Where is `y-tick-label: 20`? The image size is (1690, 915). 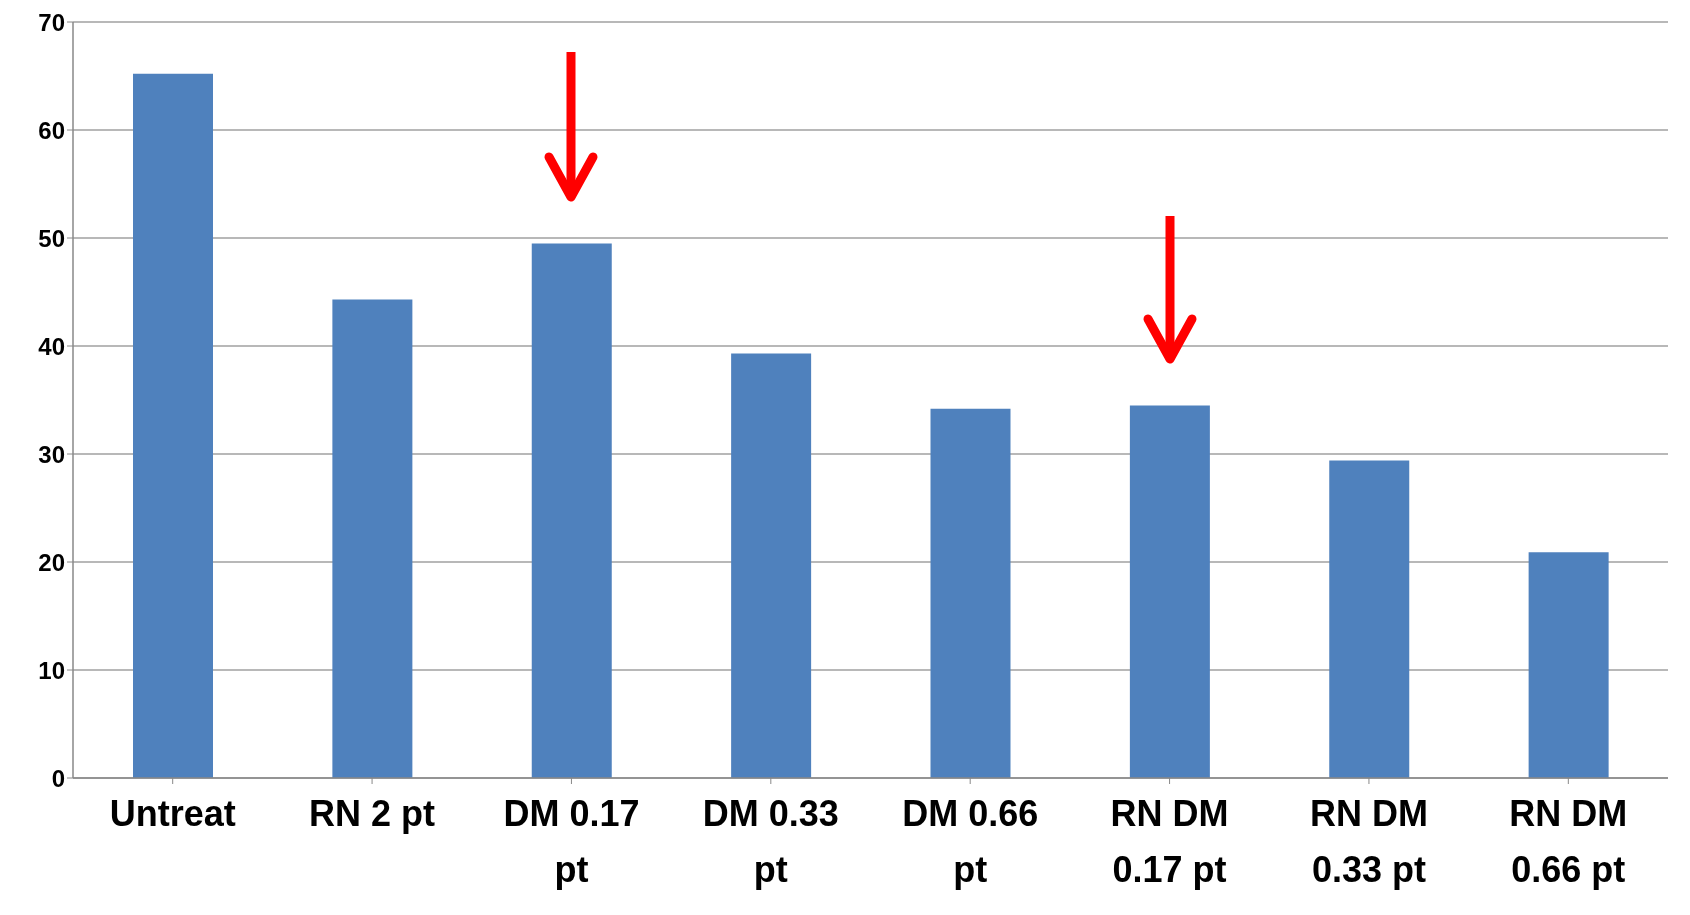
y-tick-label: 20 is located at coordinates (51, 562).